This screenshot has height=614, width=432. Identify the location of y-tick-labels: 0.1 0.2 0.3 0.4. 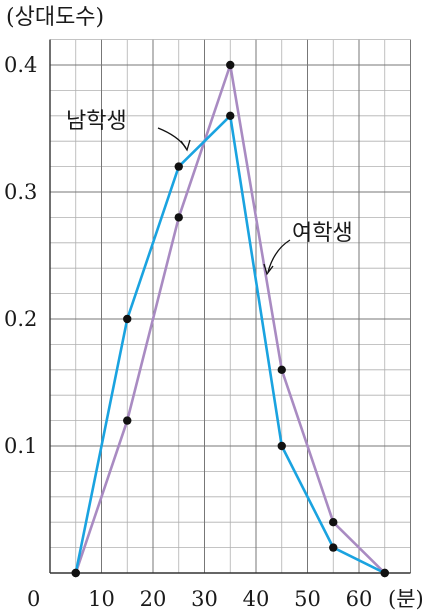
(20, 255).